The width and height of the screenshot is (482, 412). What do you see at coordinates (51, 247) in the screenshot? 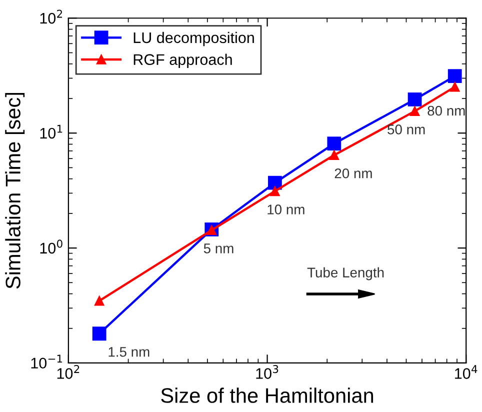
I see `y-tick-label: 10$^{0}$` at bounding box center [51, 247].